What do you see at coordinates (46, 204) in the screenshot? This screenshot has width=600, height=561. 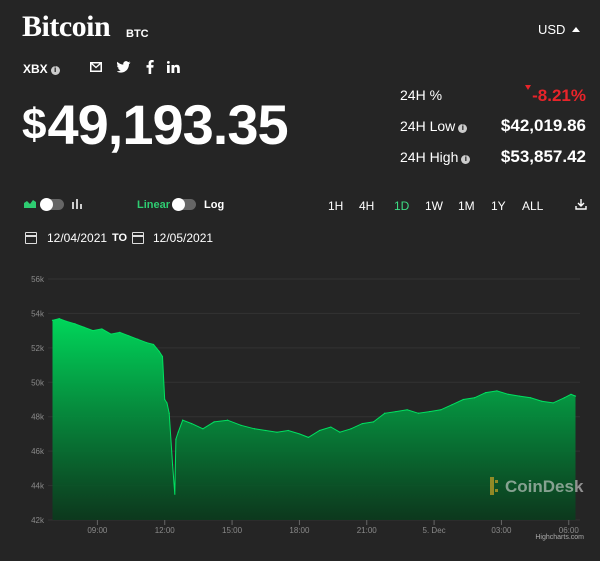 I see `chart-type-toggle-knob` at bounding box center [46, 204].